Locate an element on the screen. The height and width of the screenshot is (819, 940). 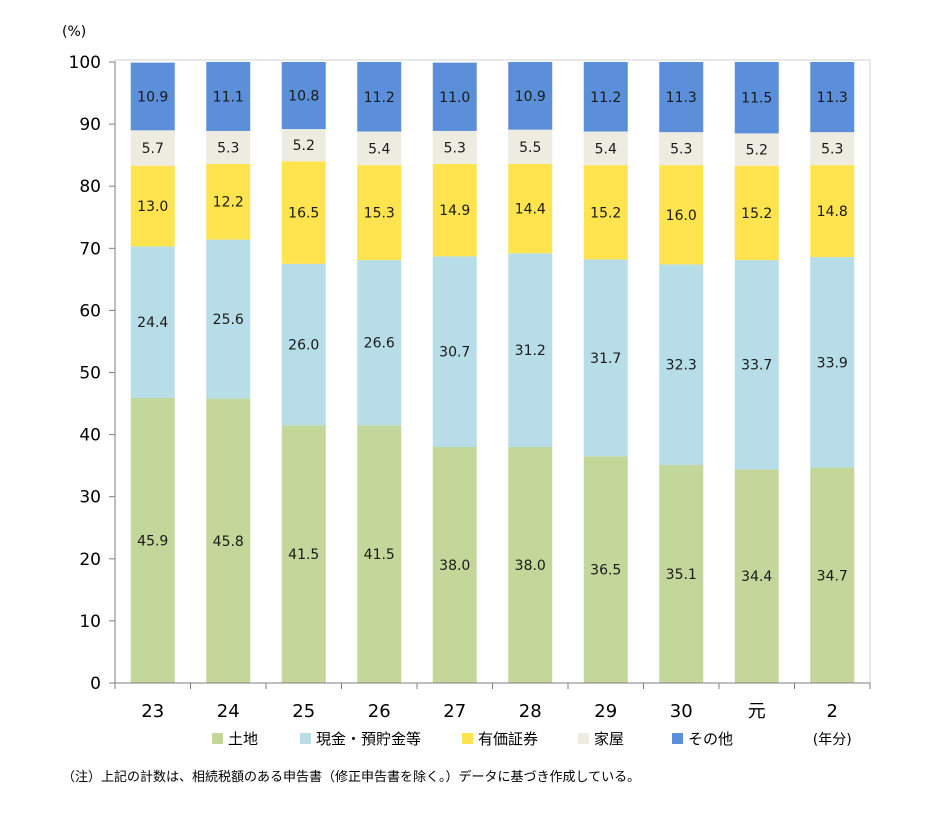
bar-value-label: 10.8 is located at coordinates (303, 97).